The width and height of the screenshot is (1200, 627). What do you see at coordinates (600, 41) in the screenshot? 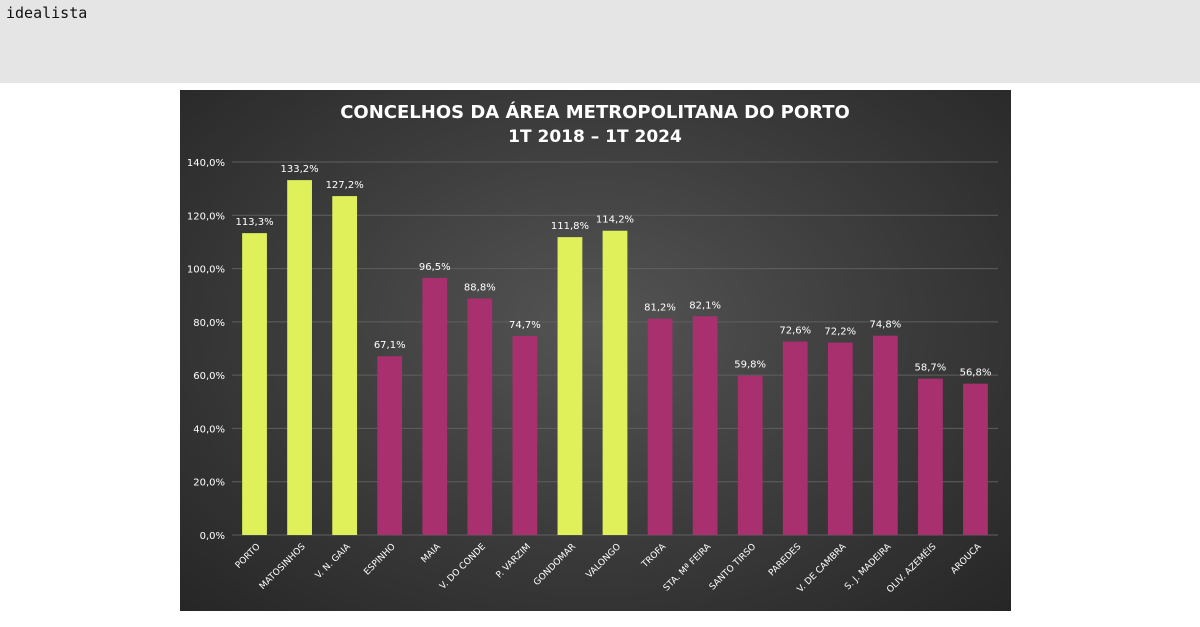
I see `header-bar: idealista` at bounding box center [600, 41].